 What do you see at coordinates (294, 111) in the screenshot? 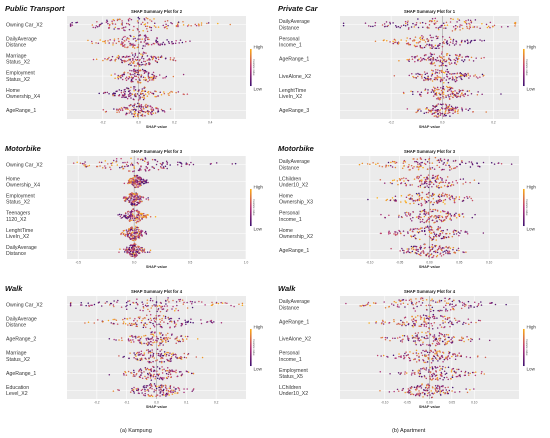
I see `feature-label: AgeRange_3` at bounding box center [294, 111].